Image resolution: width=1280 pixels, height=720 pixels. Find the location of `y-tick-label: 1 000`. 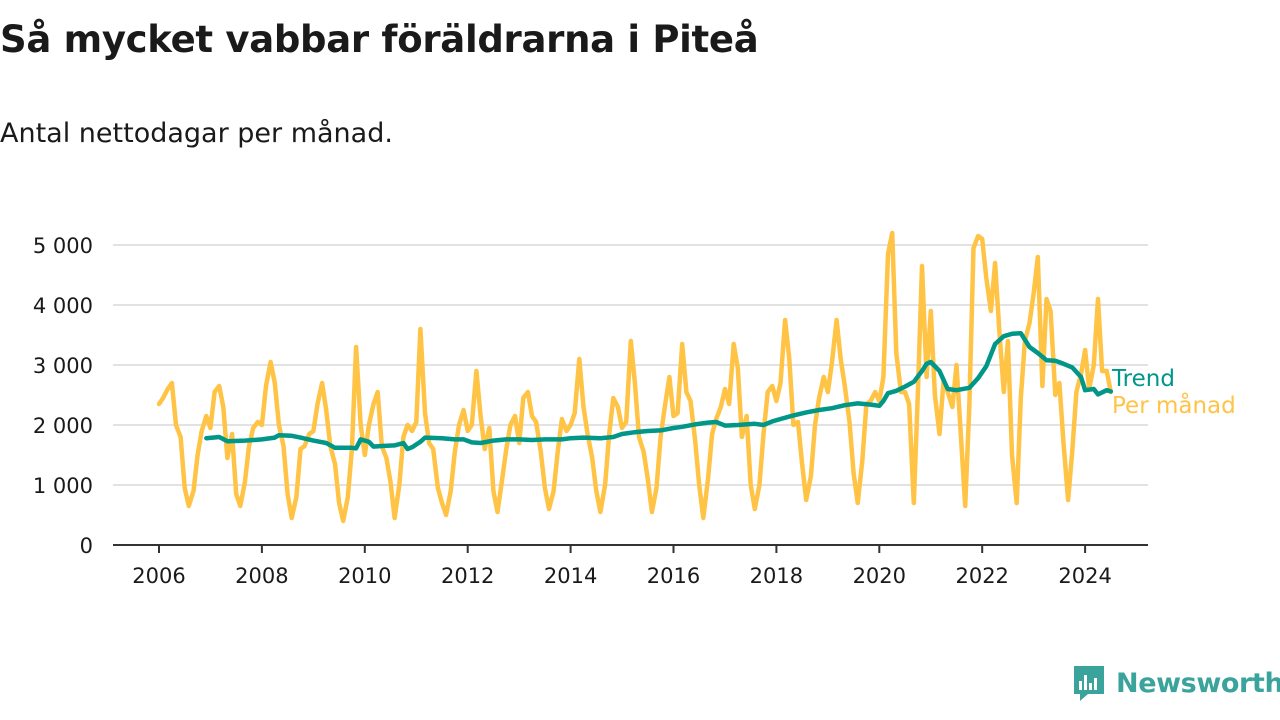

y-tick-label: 1 000 is located at coordinates (63, 486).